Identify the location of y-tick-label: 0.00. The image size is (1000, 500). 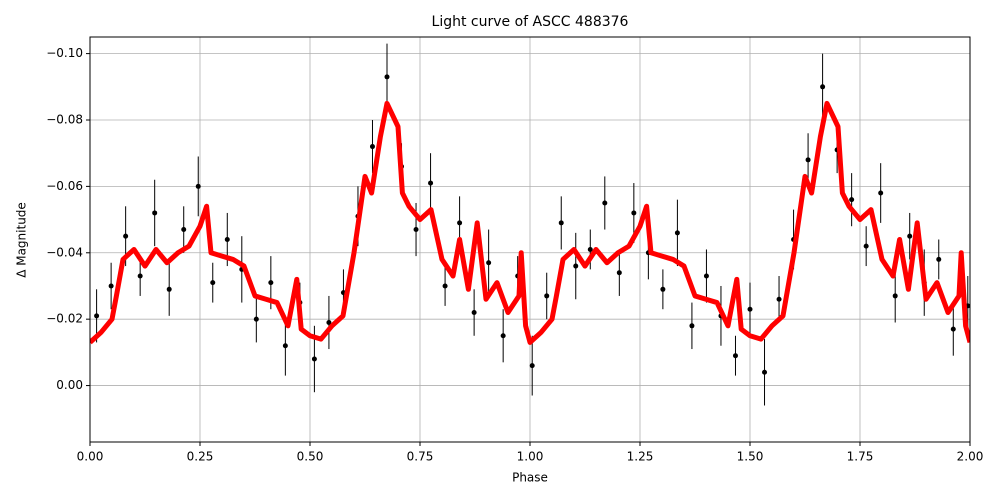
(69, 385).